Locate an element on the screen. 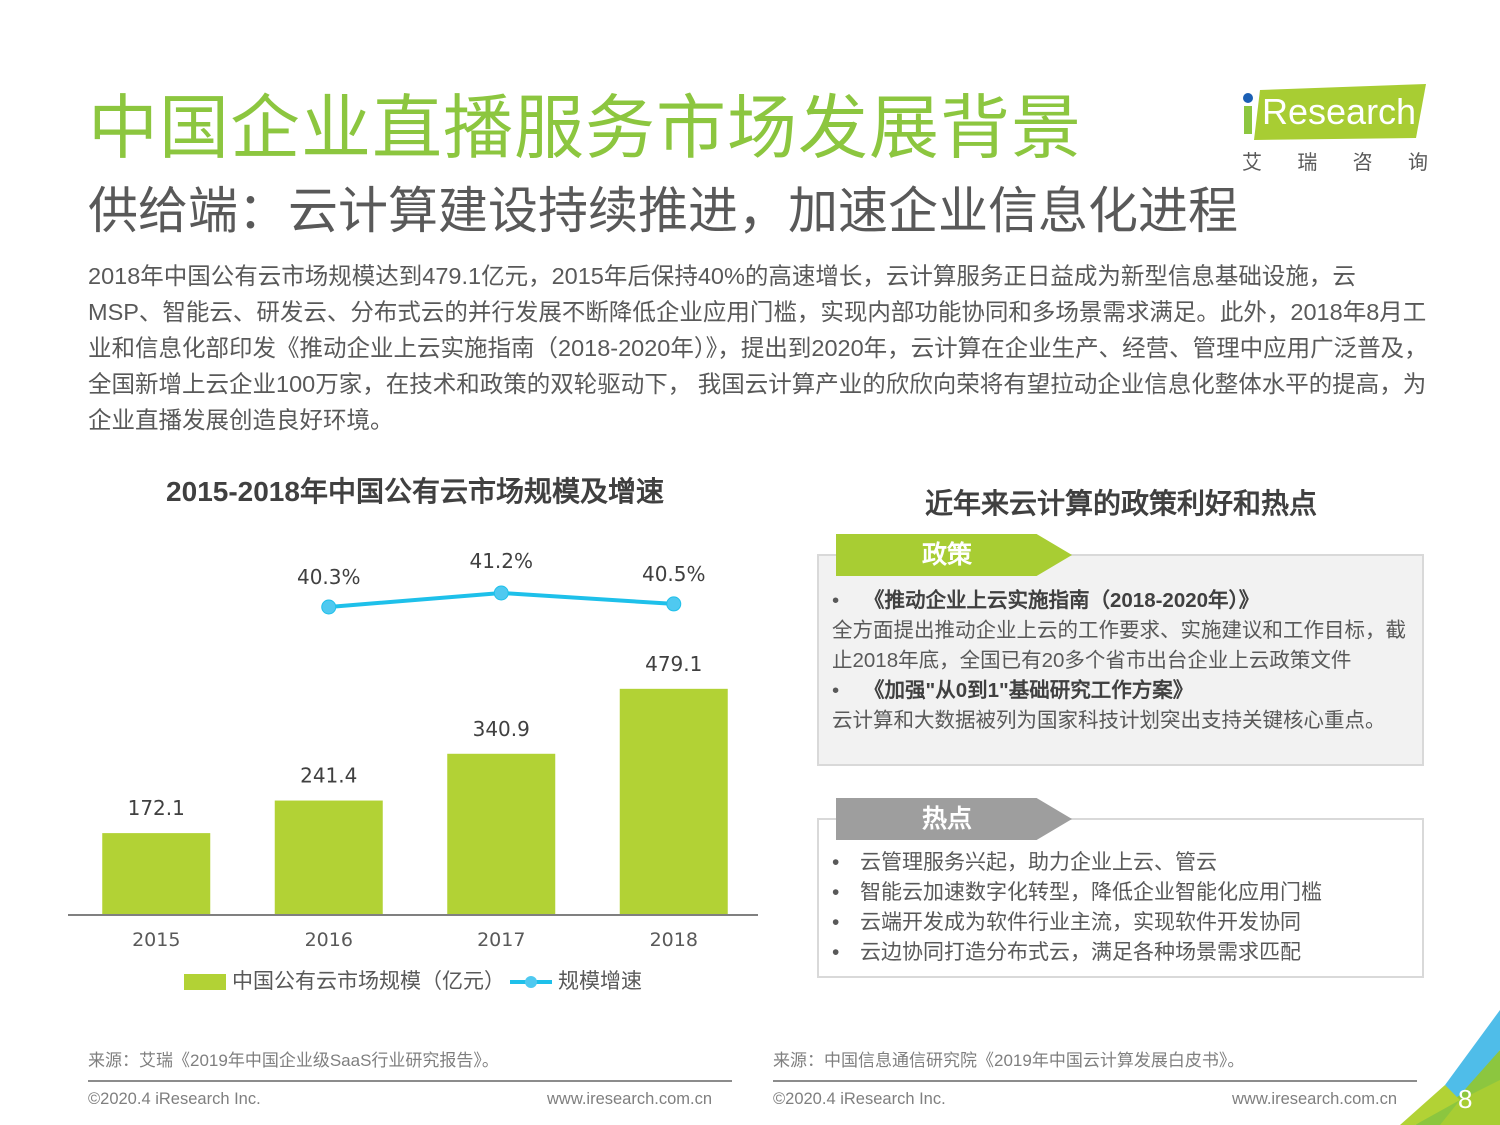  logo-cn-char: 咨 is located at coordinates (1362, 163).